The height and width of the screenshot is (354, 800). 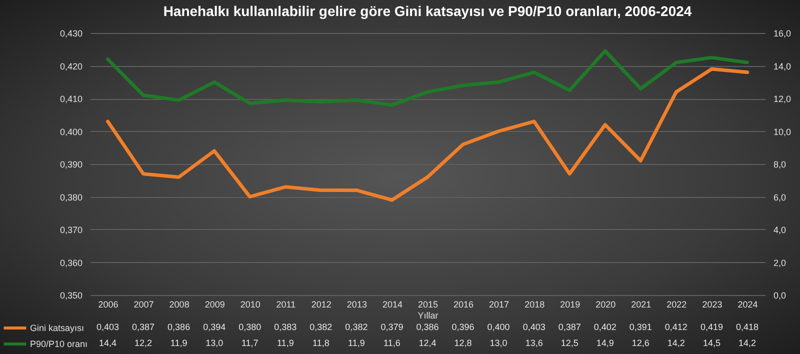 What do you see at coordinates (214, 305) in the screenshot?
I see `x-tick-label: 2009` at bounding box center [214, 305].